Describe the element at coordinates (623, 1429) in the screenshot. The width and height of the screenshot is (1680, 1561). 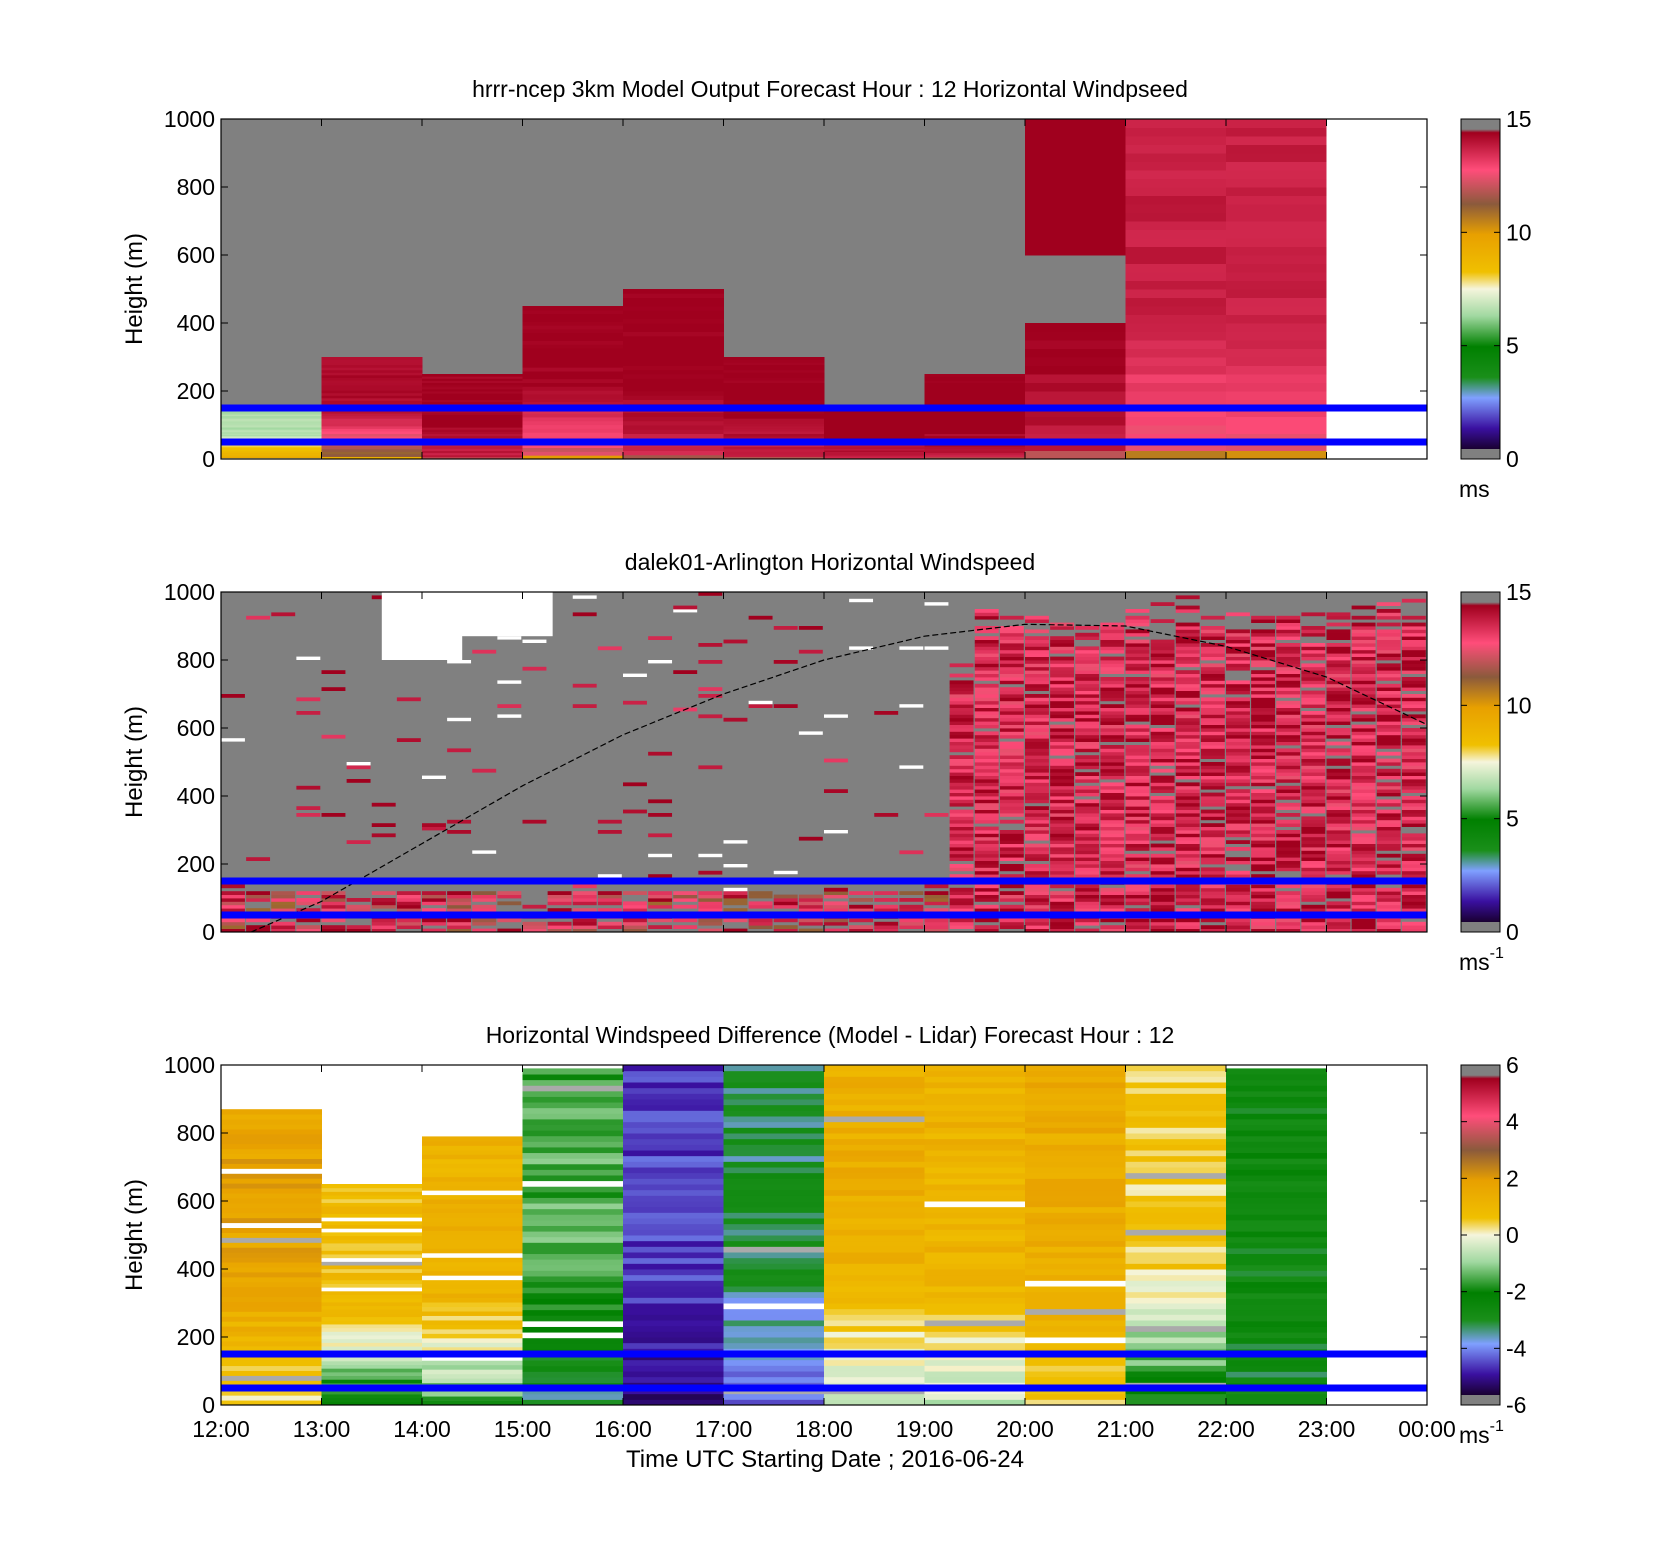
I see `x-tick-label: 16:00` at that location.